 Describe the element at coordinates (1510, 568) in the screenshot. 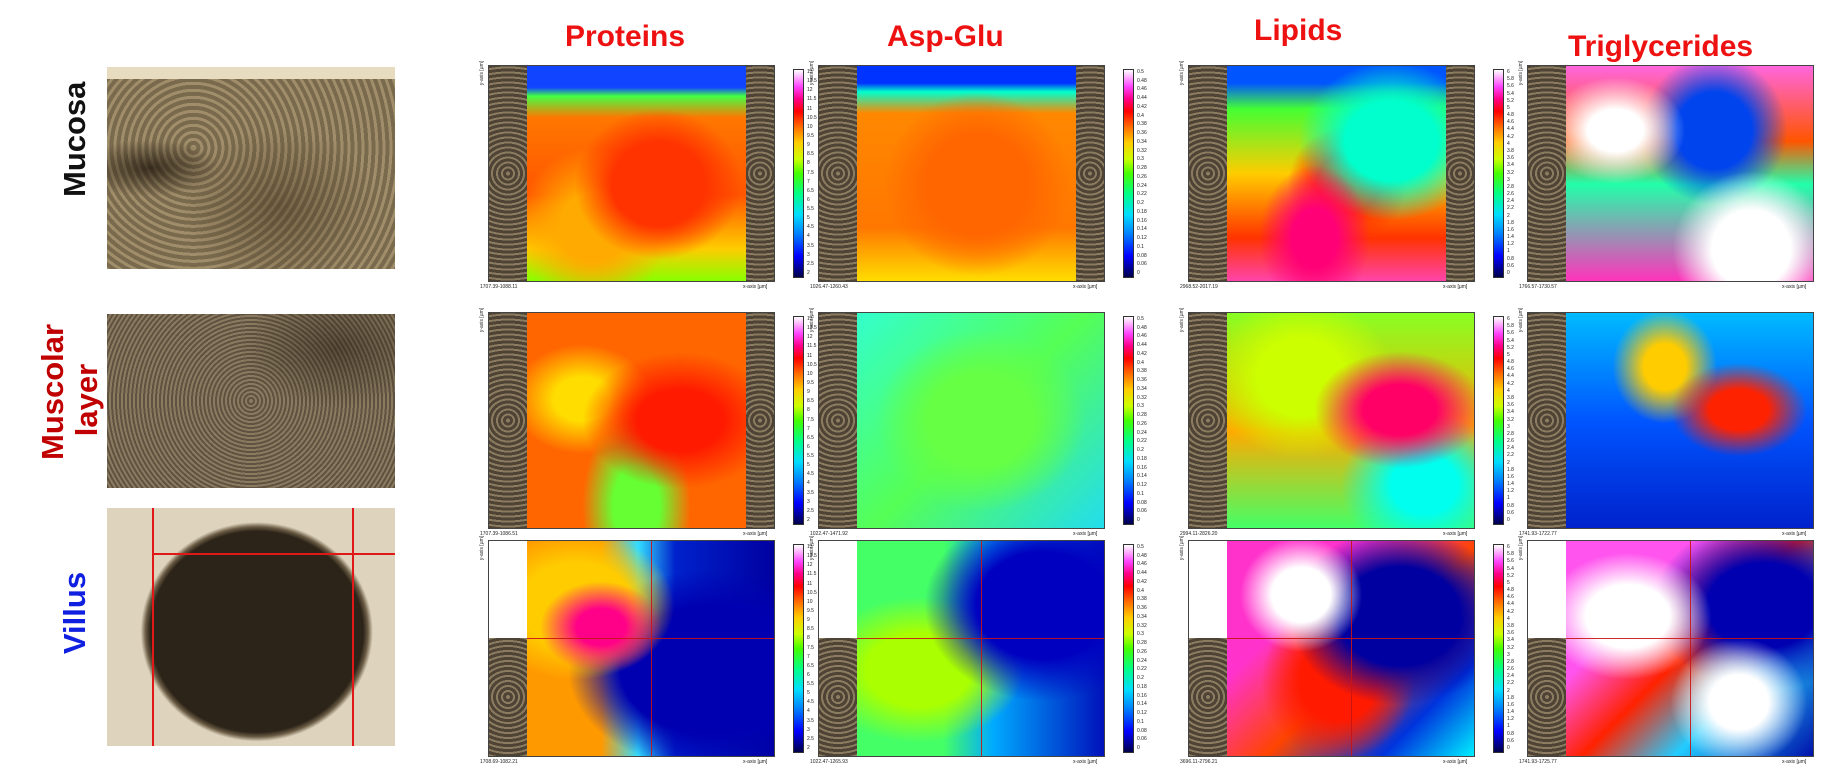

I see `colorbar-tick: 5.4` at that location.